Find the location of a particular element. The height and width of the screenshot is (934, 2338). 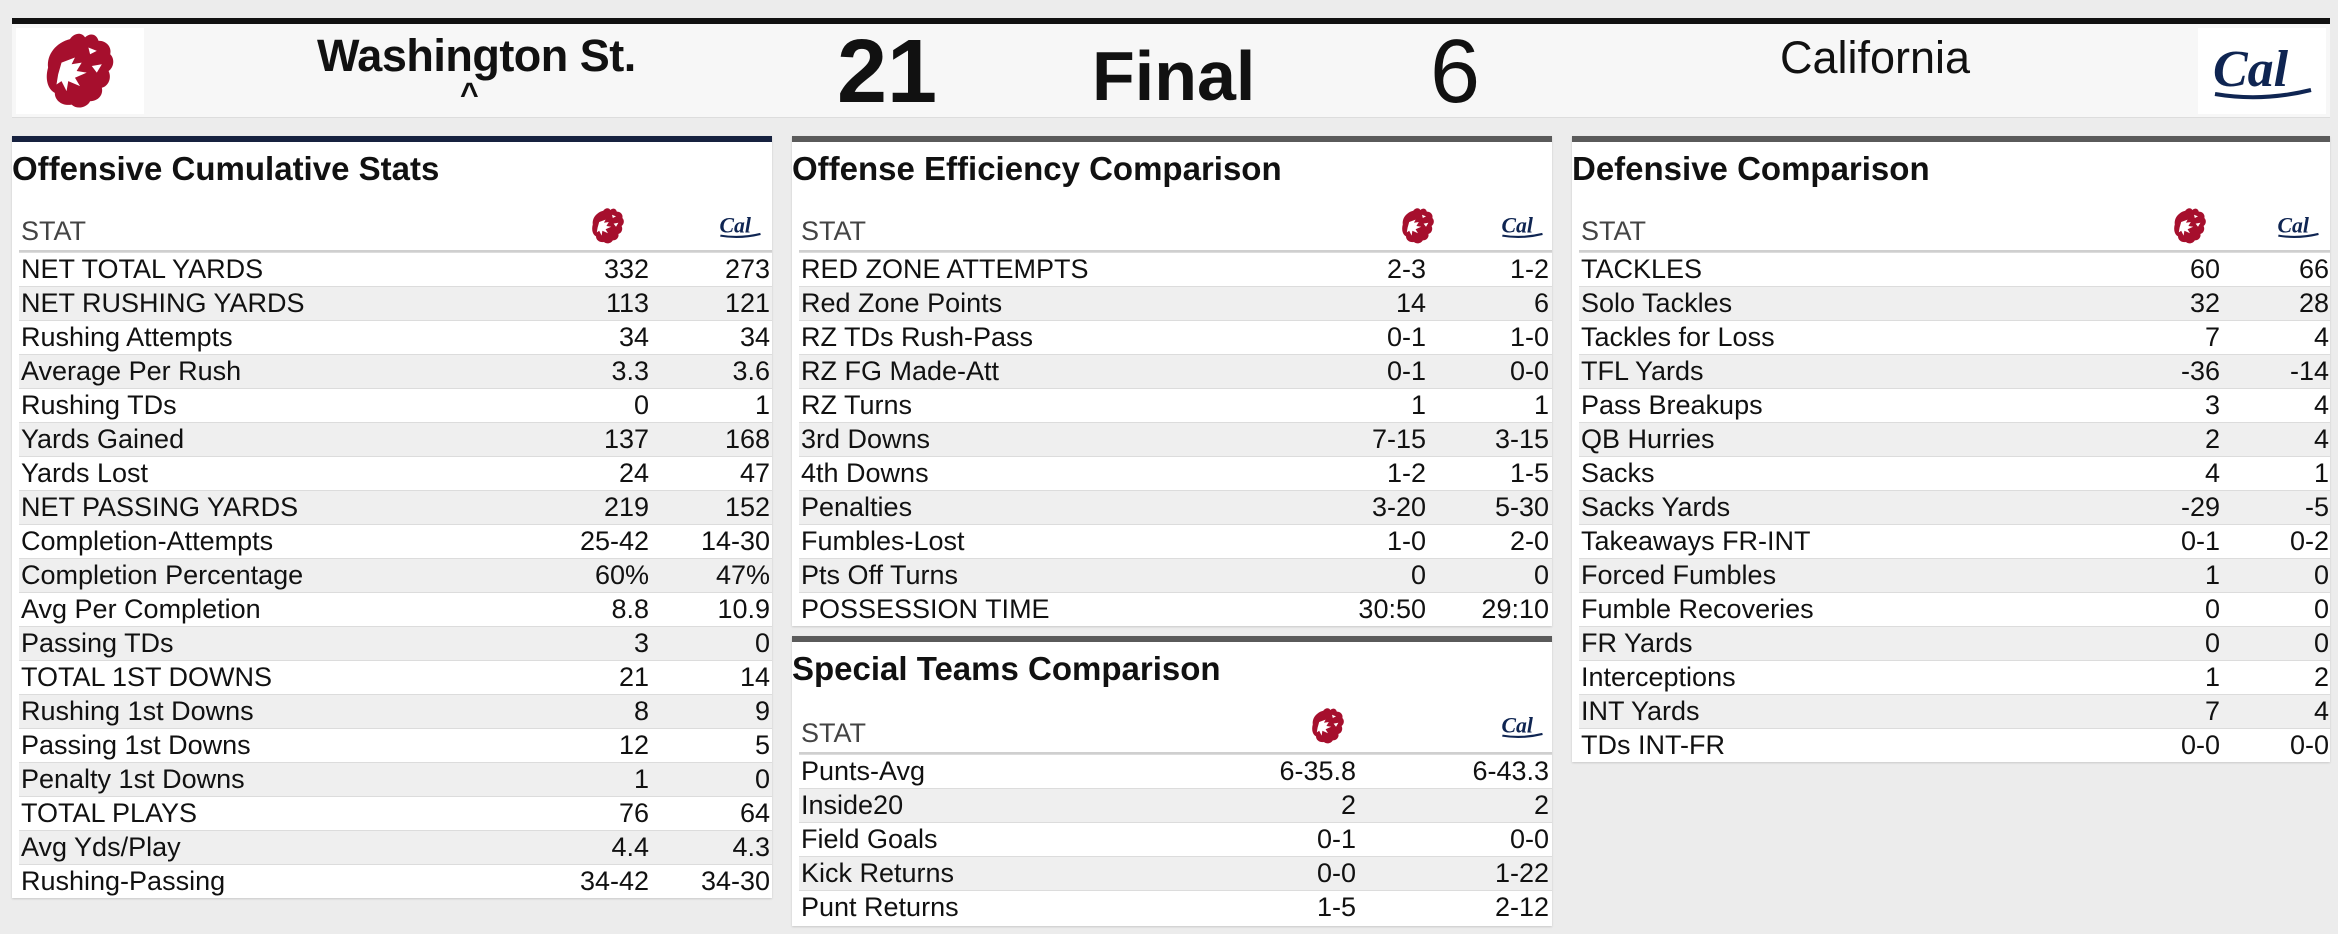

table-row: Passing 1st Downs 12 5 is located at coordinates (395, 745).